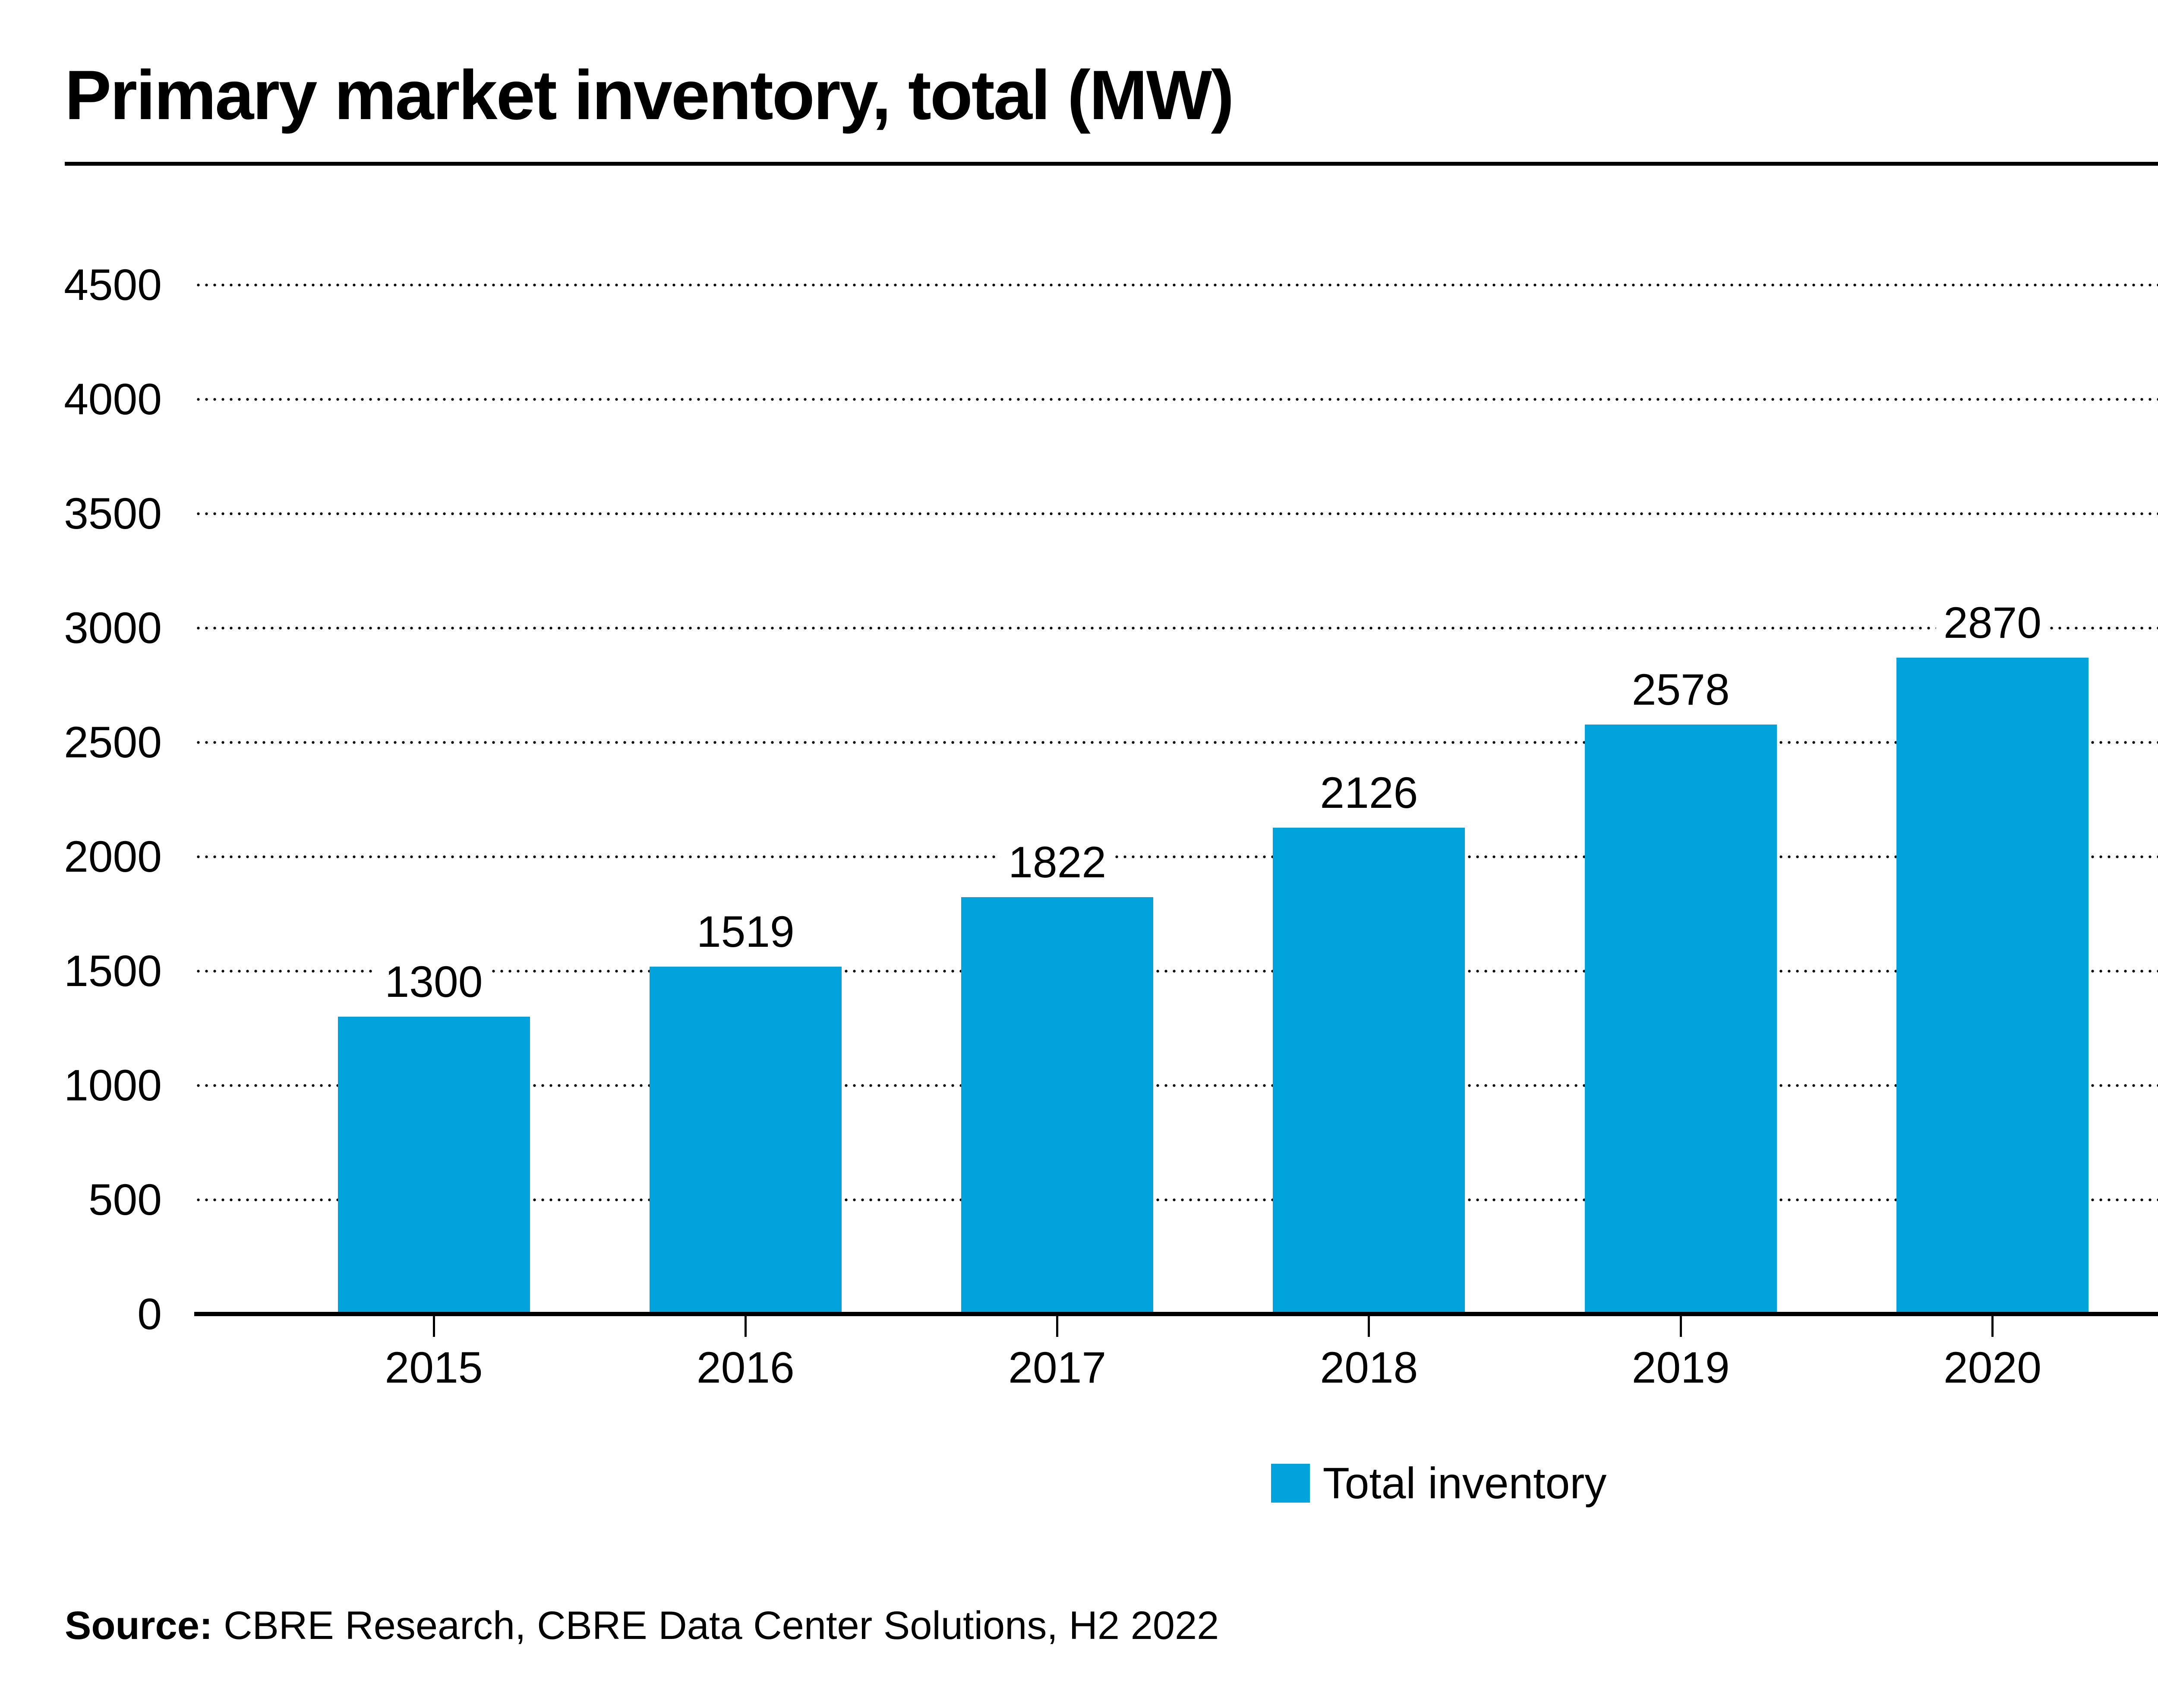 The height and width of the screenshot is (1708, 2158). Describe the element at coordinates (139, 1626) in the screenshot. I see `source-prefix: Source:` at that location.